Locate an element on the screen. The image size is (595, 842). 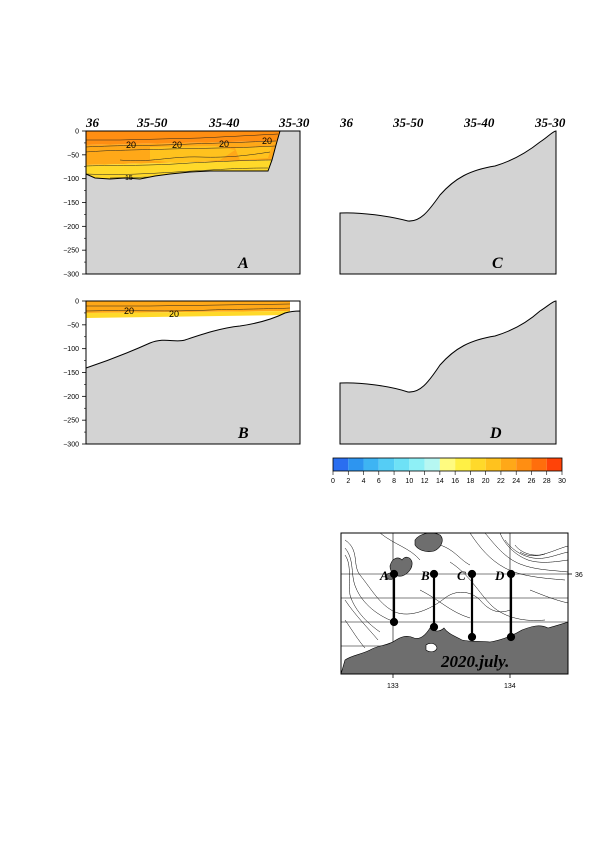
depth-axis-a-tick-label: −150 is located at coordinates (71, 203).